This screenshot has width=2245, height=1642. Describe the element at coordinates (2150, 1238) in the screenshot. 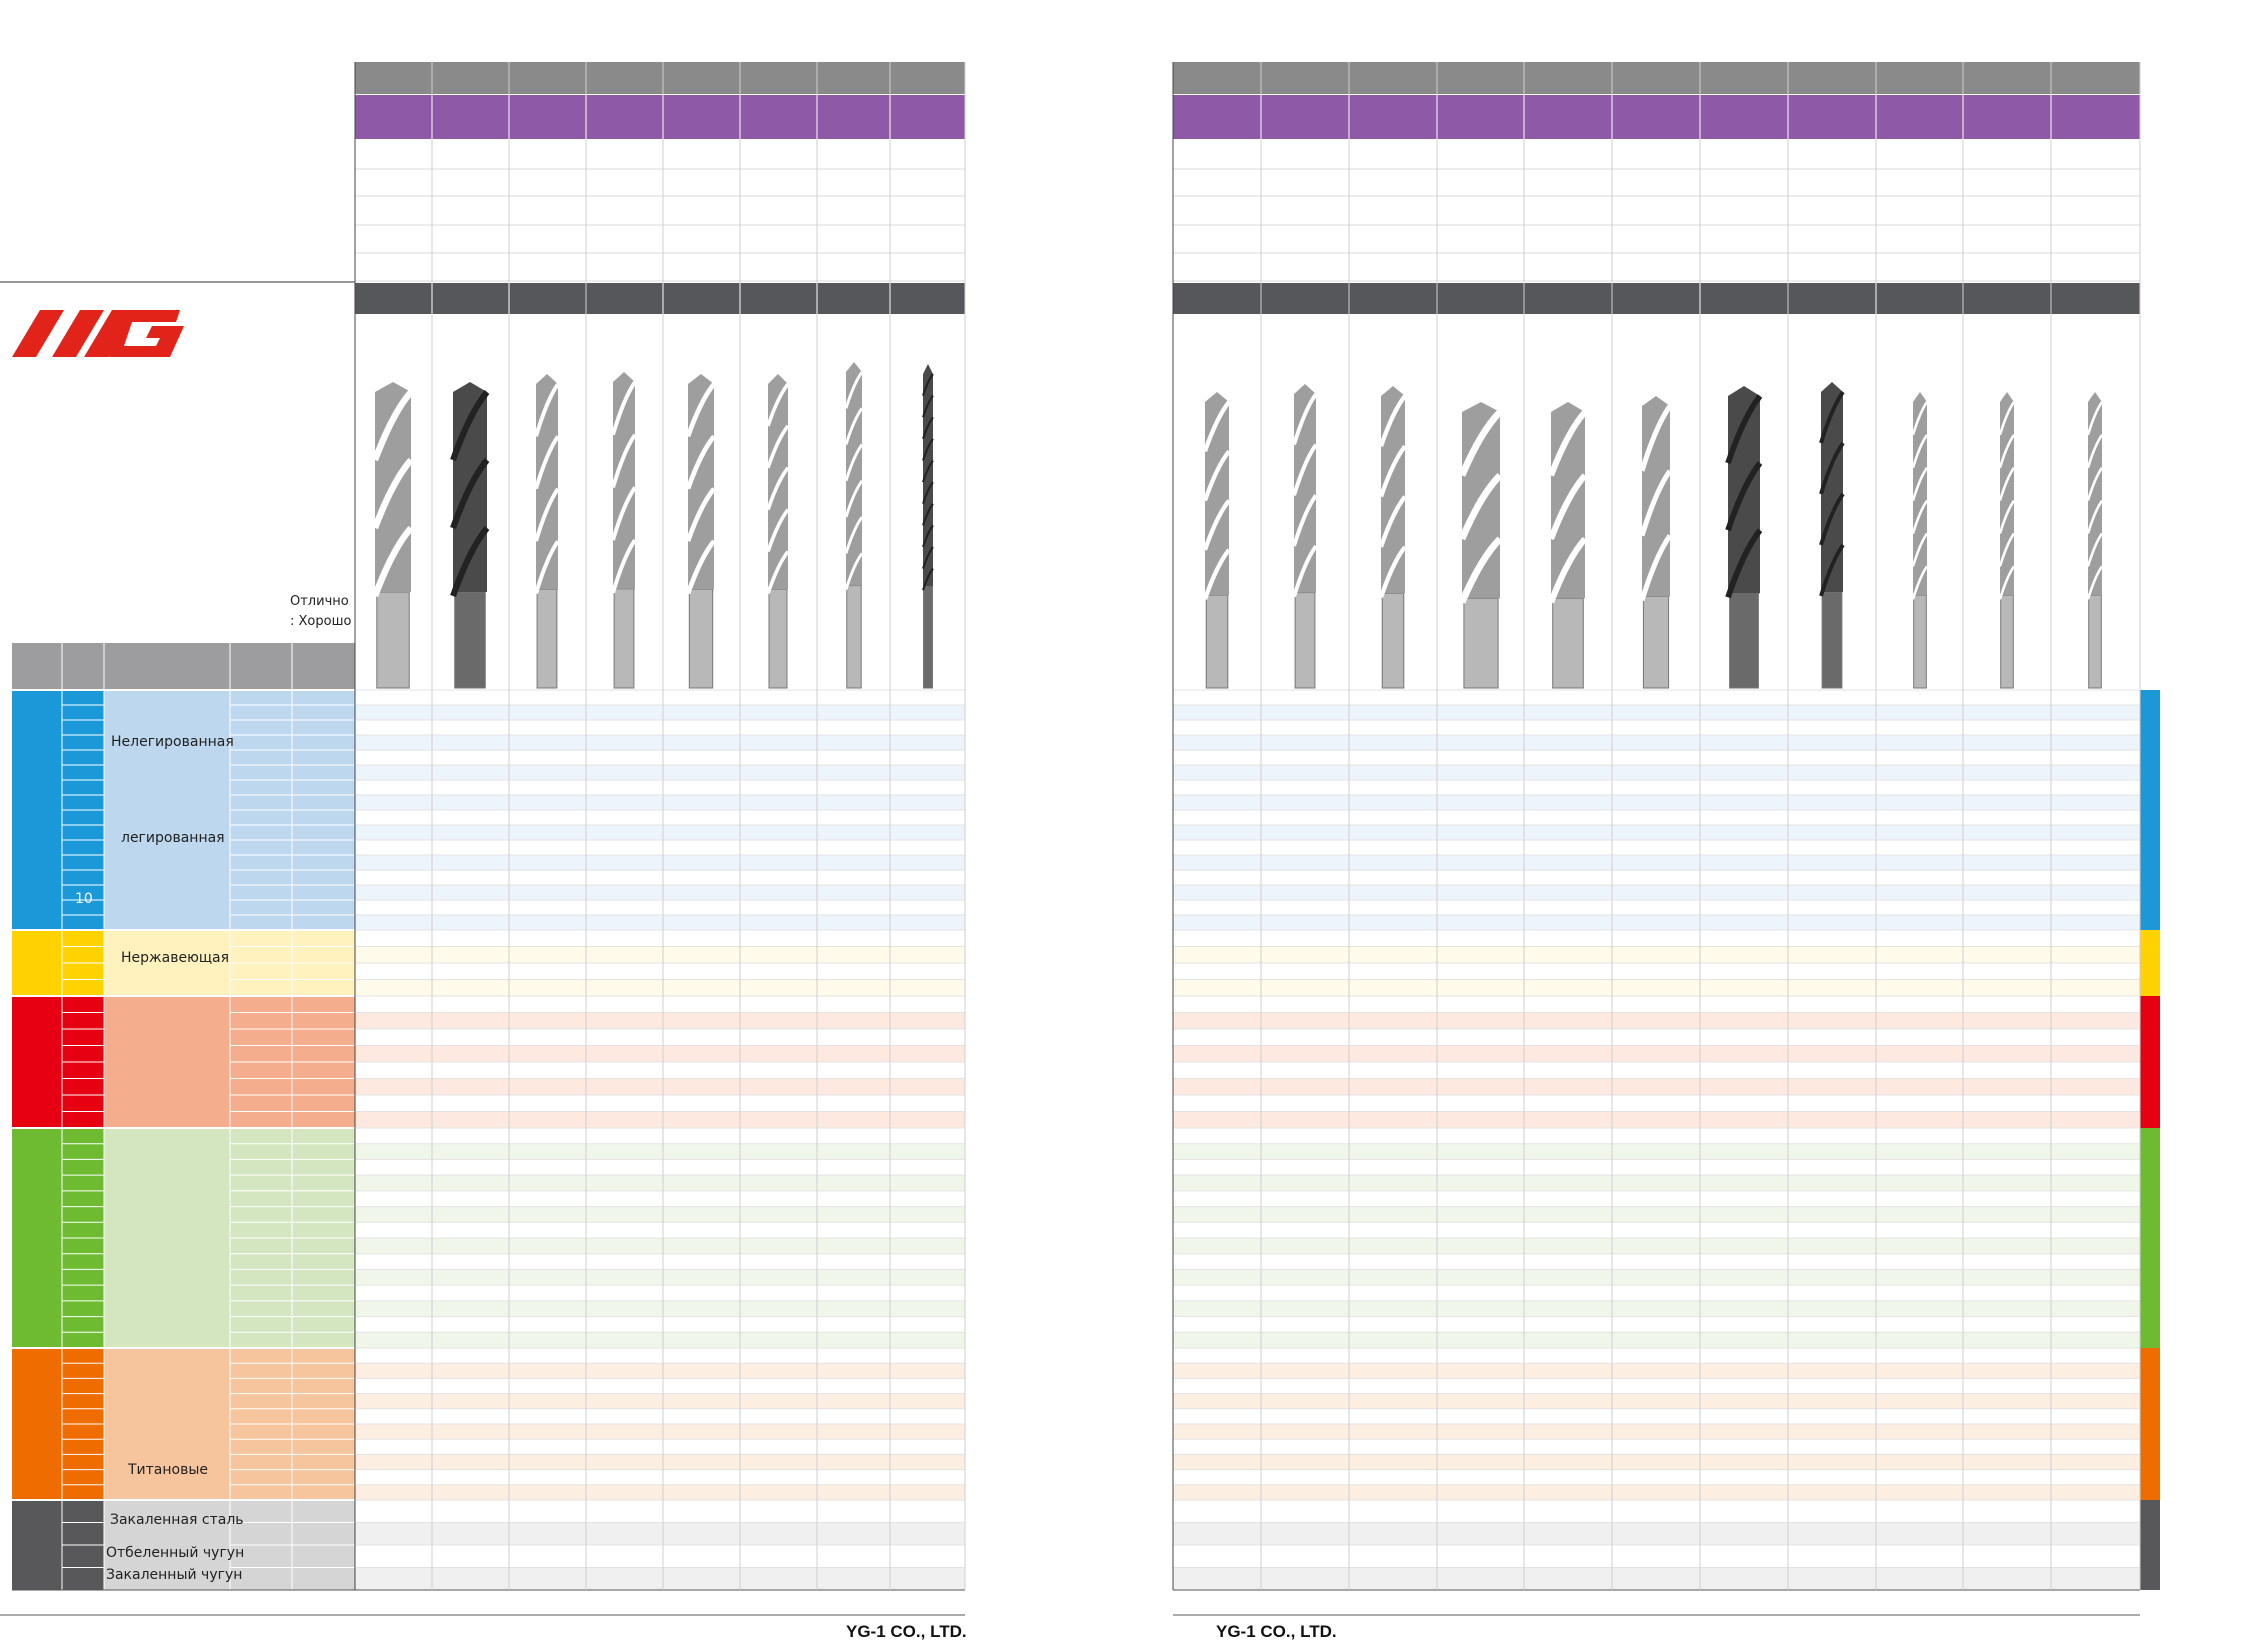

I see `section-edge-tab-nonferrous` at that location.